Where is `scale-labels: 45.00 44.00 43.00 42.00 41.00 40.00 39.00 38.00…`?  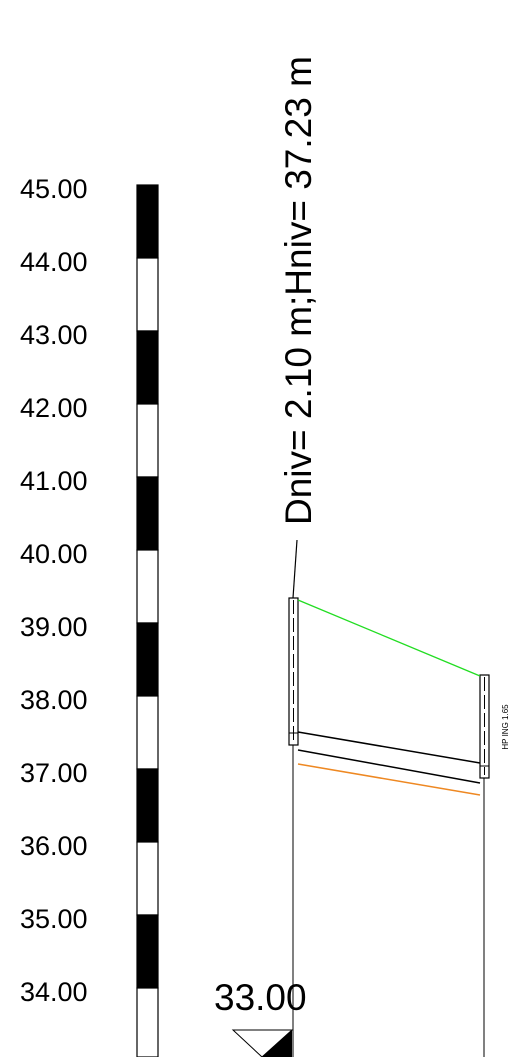 scale-labels: 45.00 44.00 43.00 42.00 41.00 40.00 39.00 38.00… is located at coordinates (54, 590).